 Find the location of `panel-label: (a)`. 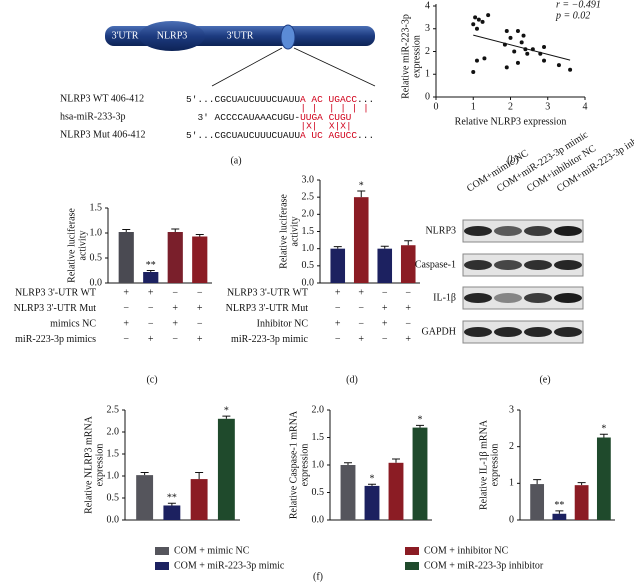

panel-label: (a) is located at coordinates (235, 160).